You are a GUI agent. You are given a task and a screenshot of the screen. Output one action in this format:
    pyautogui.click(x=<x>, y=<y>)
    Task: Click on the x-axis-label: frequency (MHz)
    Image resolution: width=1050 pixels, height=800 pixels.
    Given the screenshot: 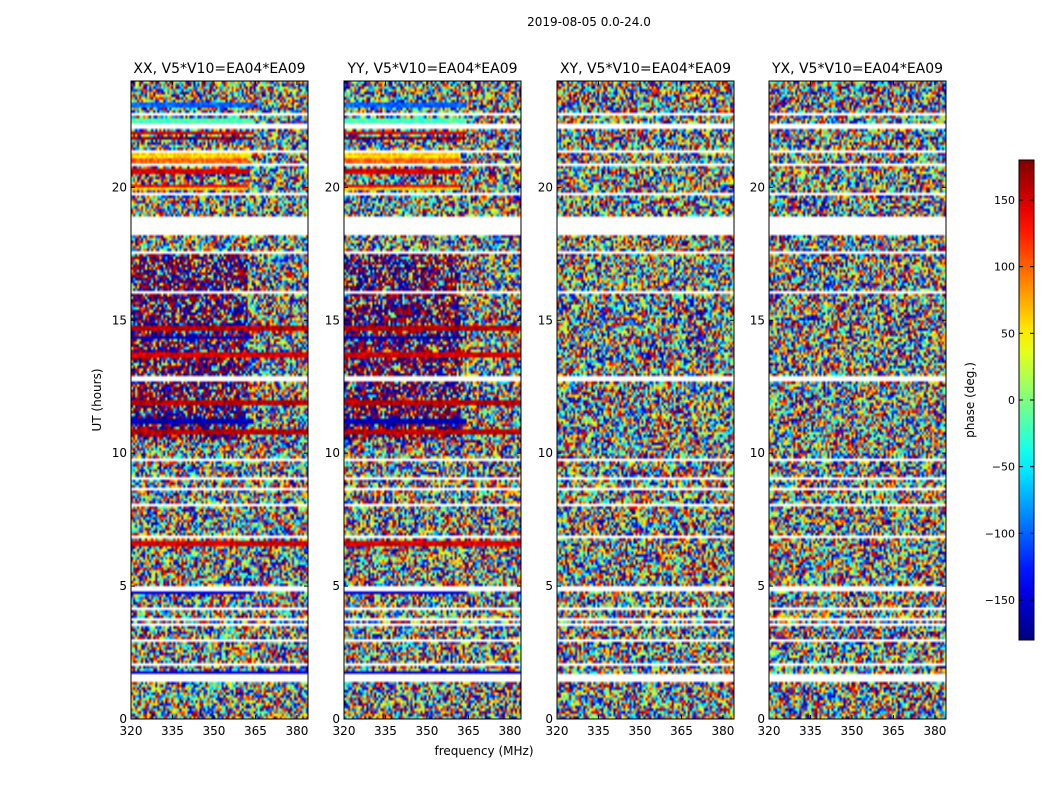 What is the action you would take?
    pyautogui.click(x=483, y=751)
    